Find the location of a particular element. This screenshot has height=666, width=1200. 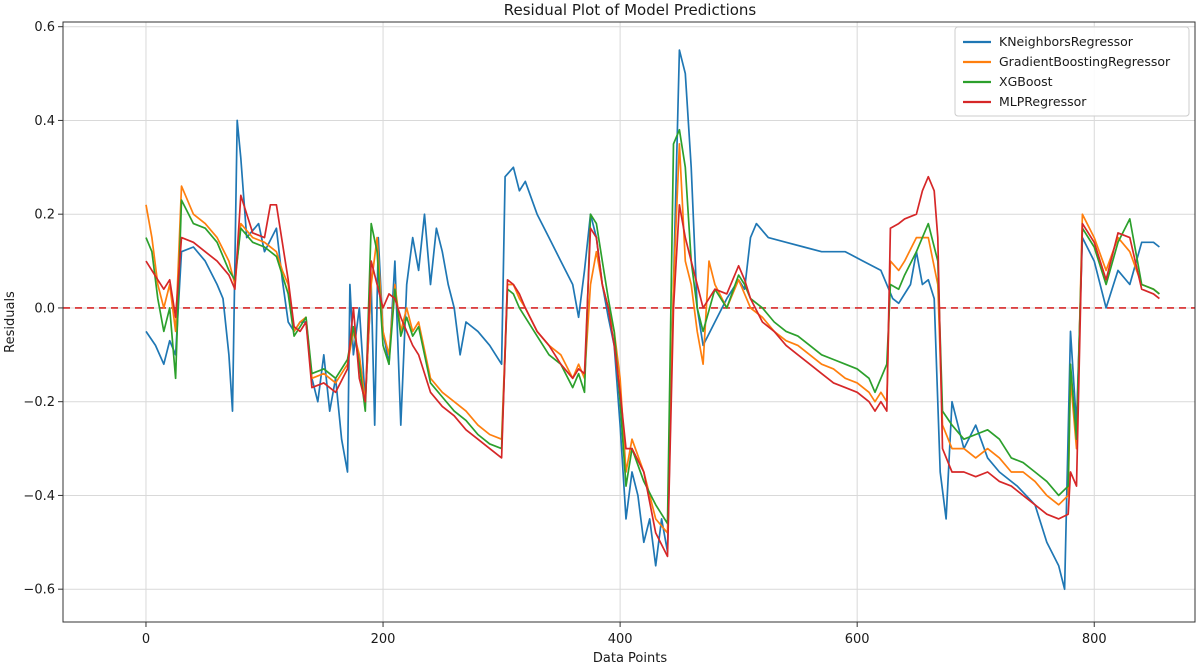

legend-entry-mlp: MLPRegressor is located at coordinates (1025, 101).